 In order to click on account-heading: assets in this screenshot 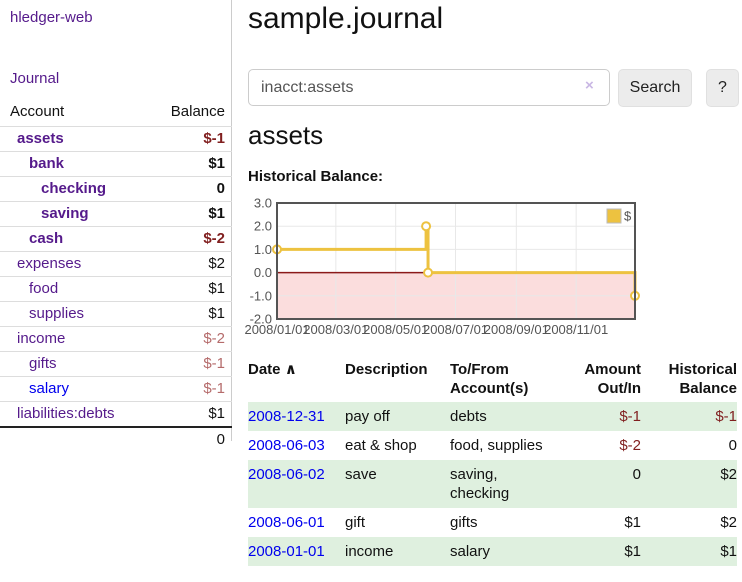, I will do `click(286, 135)`.